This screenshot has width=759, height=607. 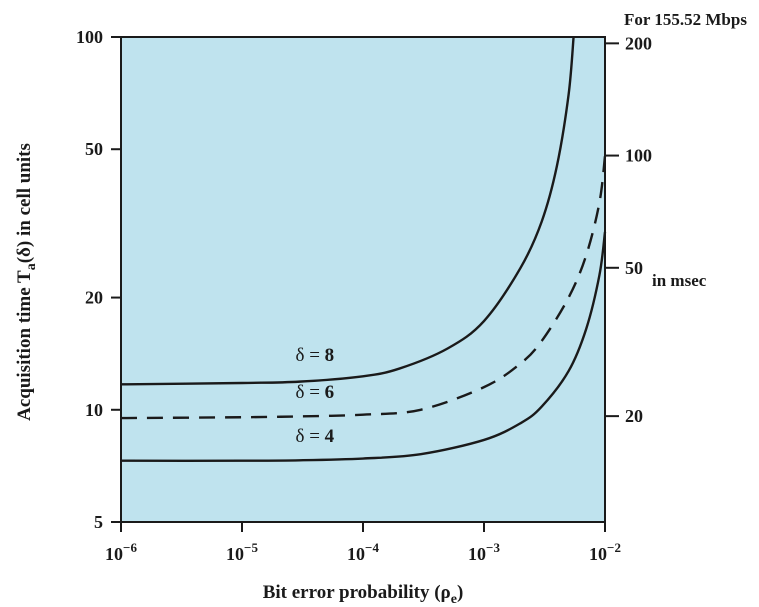 I want to click on x-tick-label: 10⁻³, so click(x=484, y=552).